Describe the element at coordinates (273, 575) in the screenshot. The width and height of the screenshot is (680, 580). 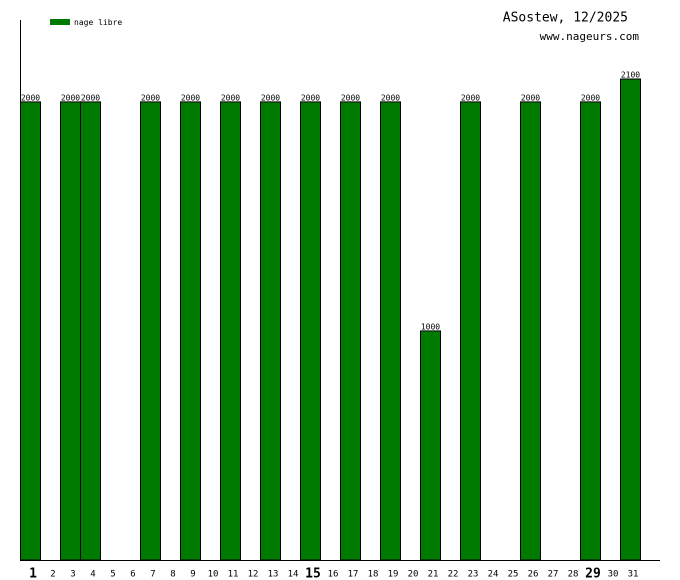
I see `x-tick-label: 13` at that location.